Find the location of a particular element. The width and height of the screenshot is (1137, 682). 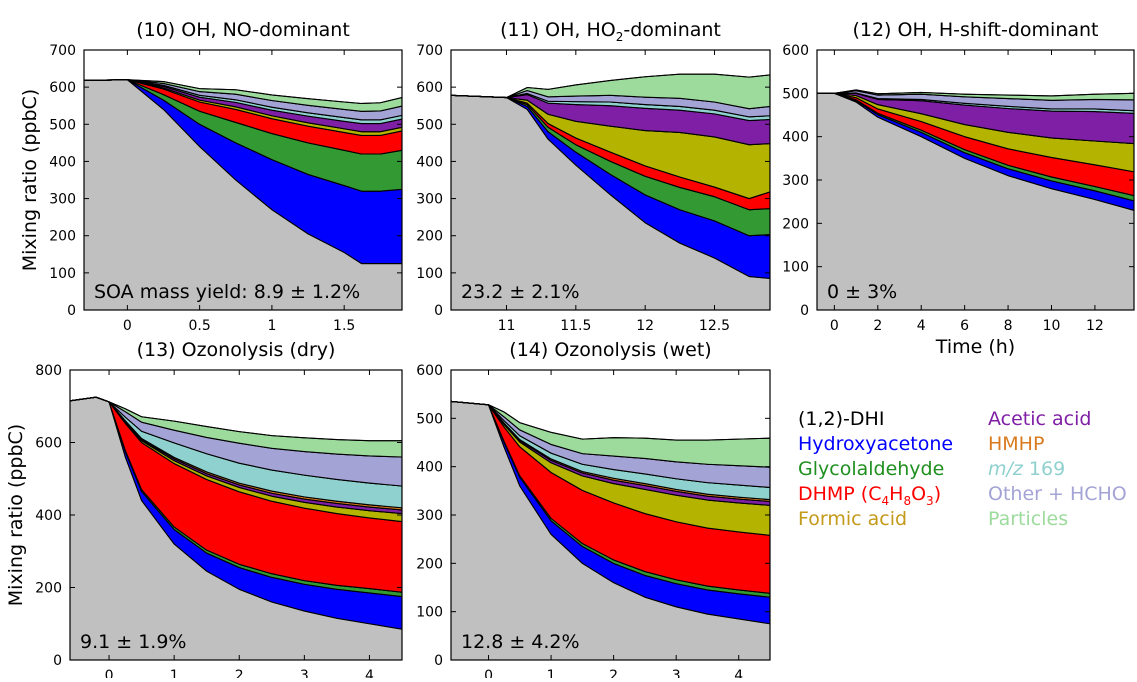

x-tick-label: 11 is located at coordinates (507, 326).